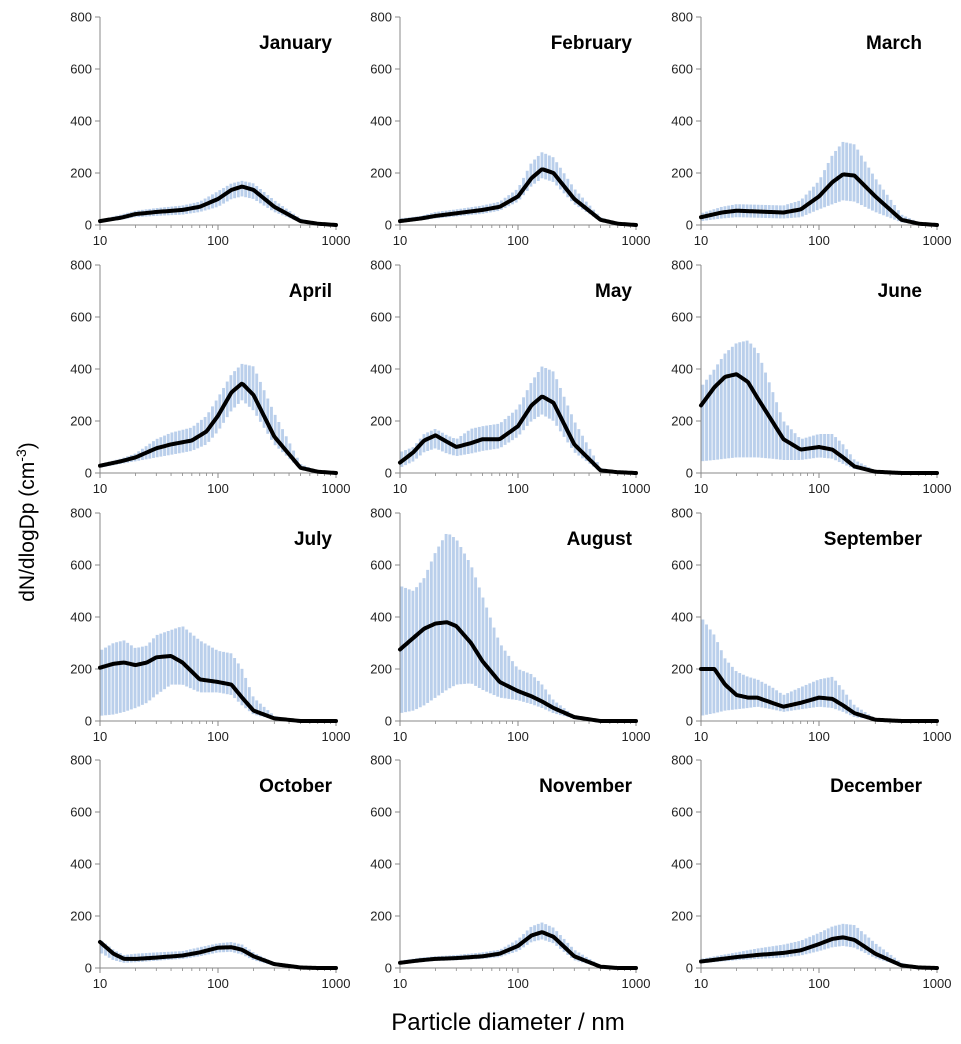 The width and height of the screenshot is (961, 1044). Describe the element at coordinates (510, 377) in the screenshot. I see `panel-may: 0 200 400 600 800 10 100 1000 May` at that location.